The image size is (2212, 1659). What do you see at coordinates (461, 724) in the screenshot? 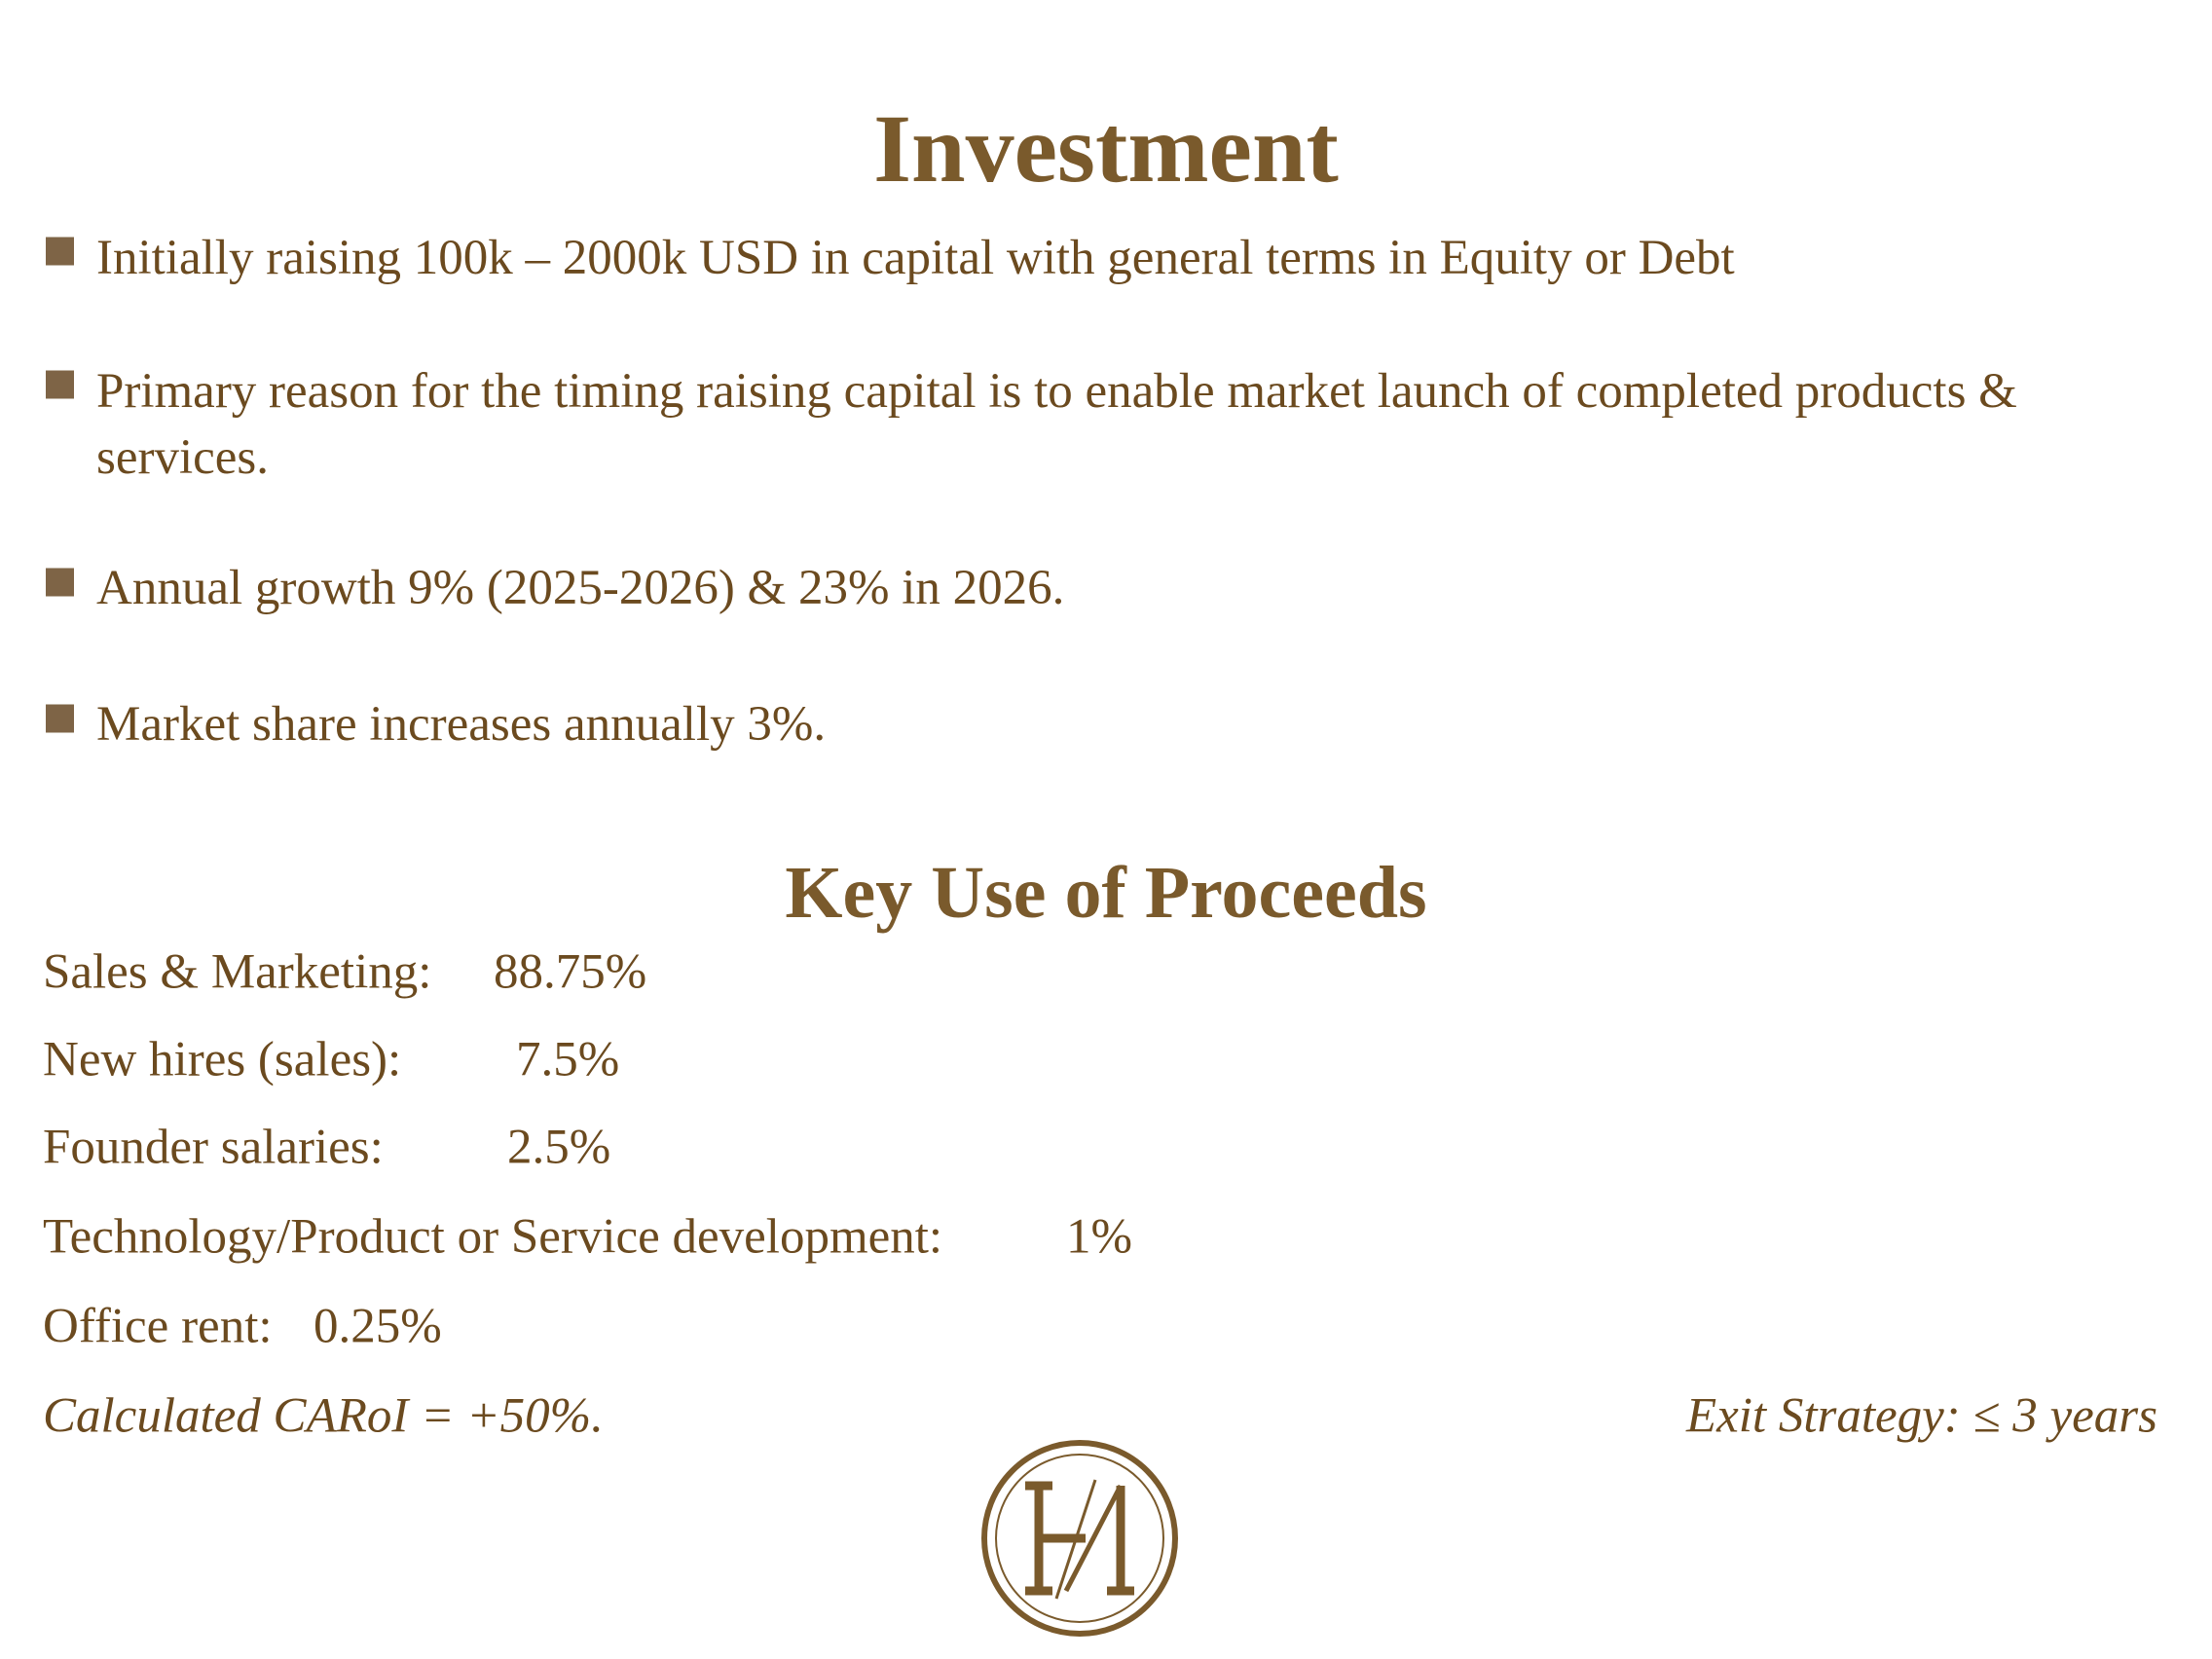
I see `bullet-text: Market share increases annually 3%.` at bounding box center [461, 724].